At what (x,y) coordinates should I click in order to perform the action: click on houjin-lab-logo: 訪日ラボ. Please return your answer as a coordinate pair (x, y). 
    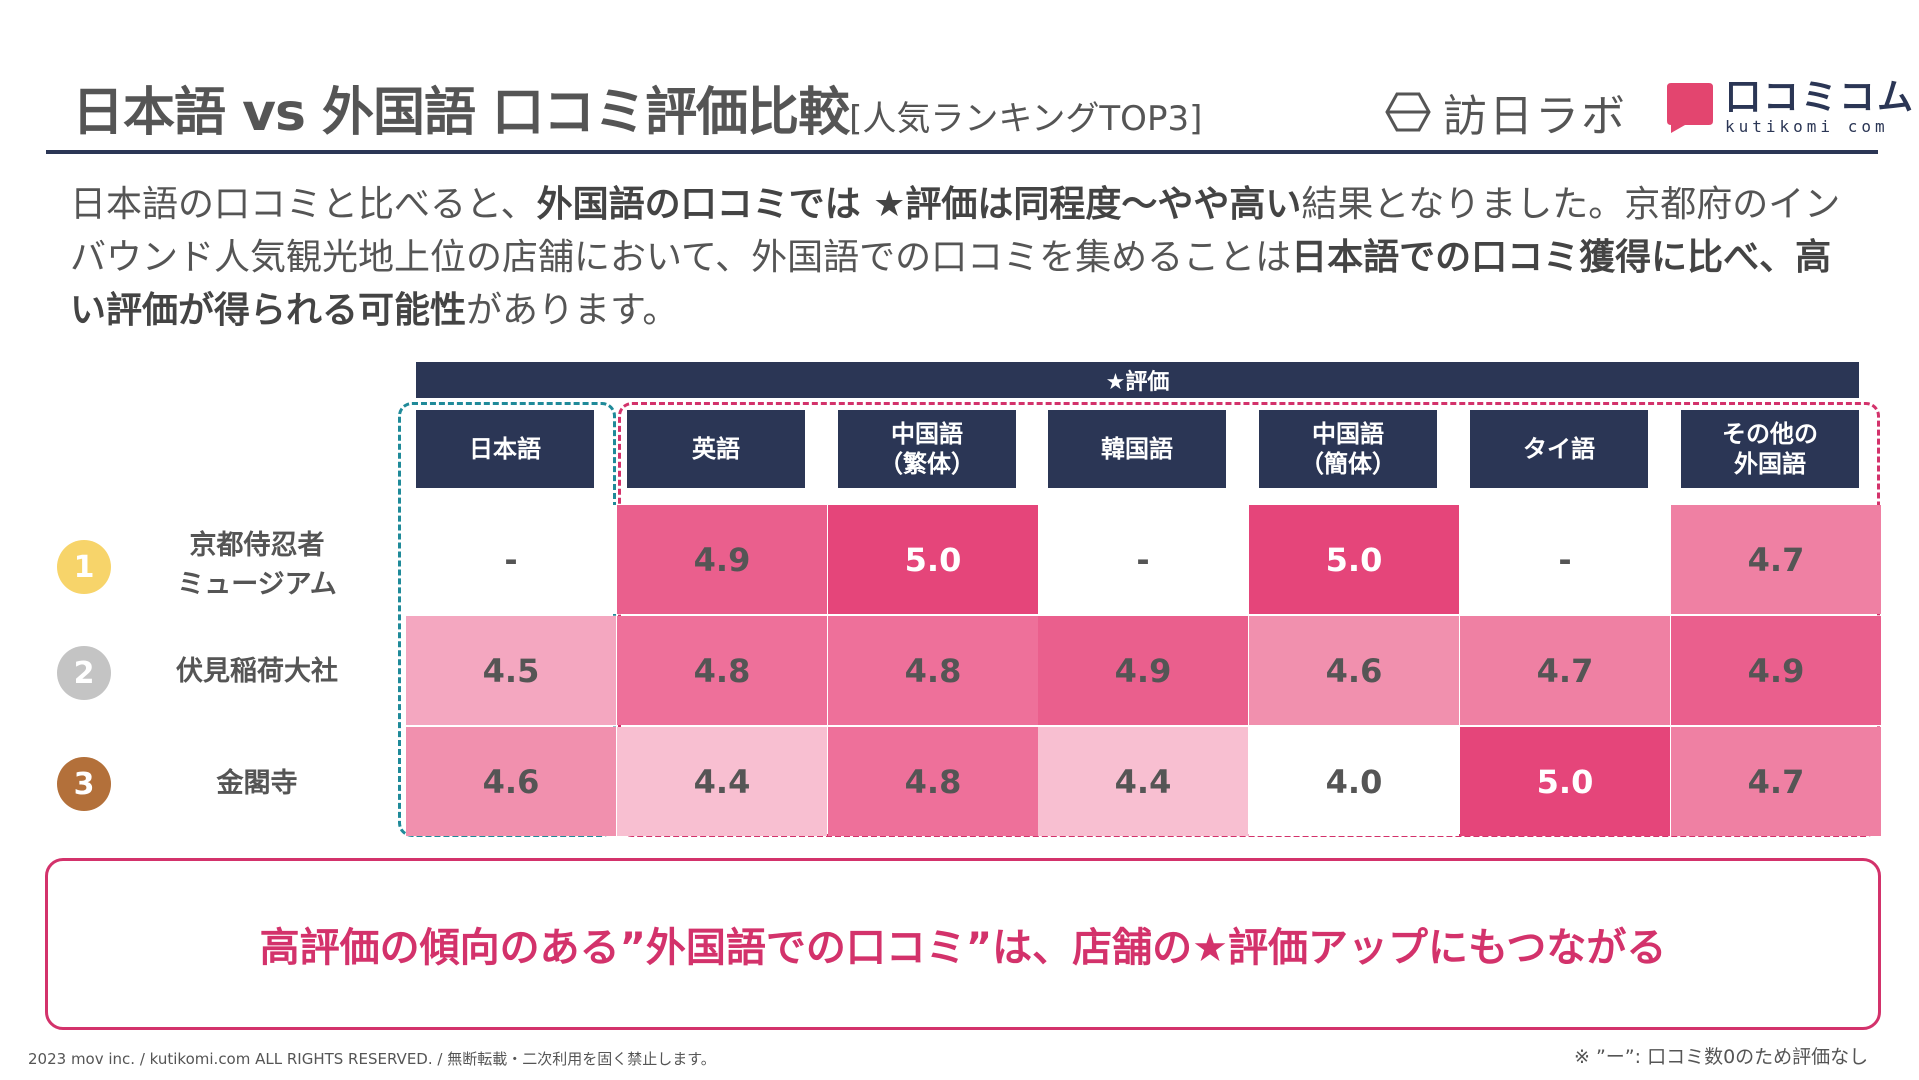
    Looking at the image, I should click on (1506, 112).